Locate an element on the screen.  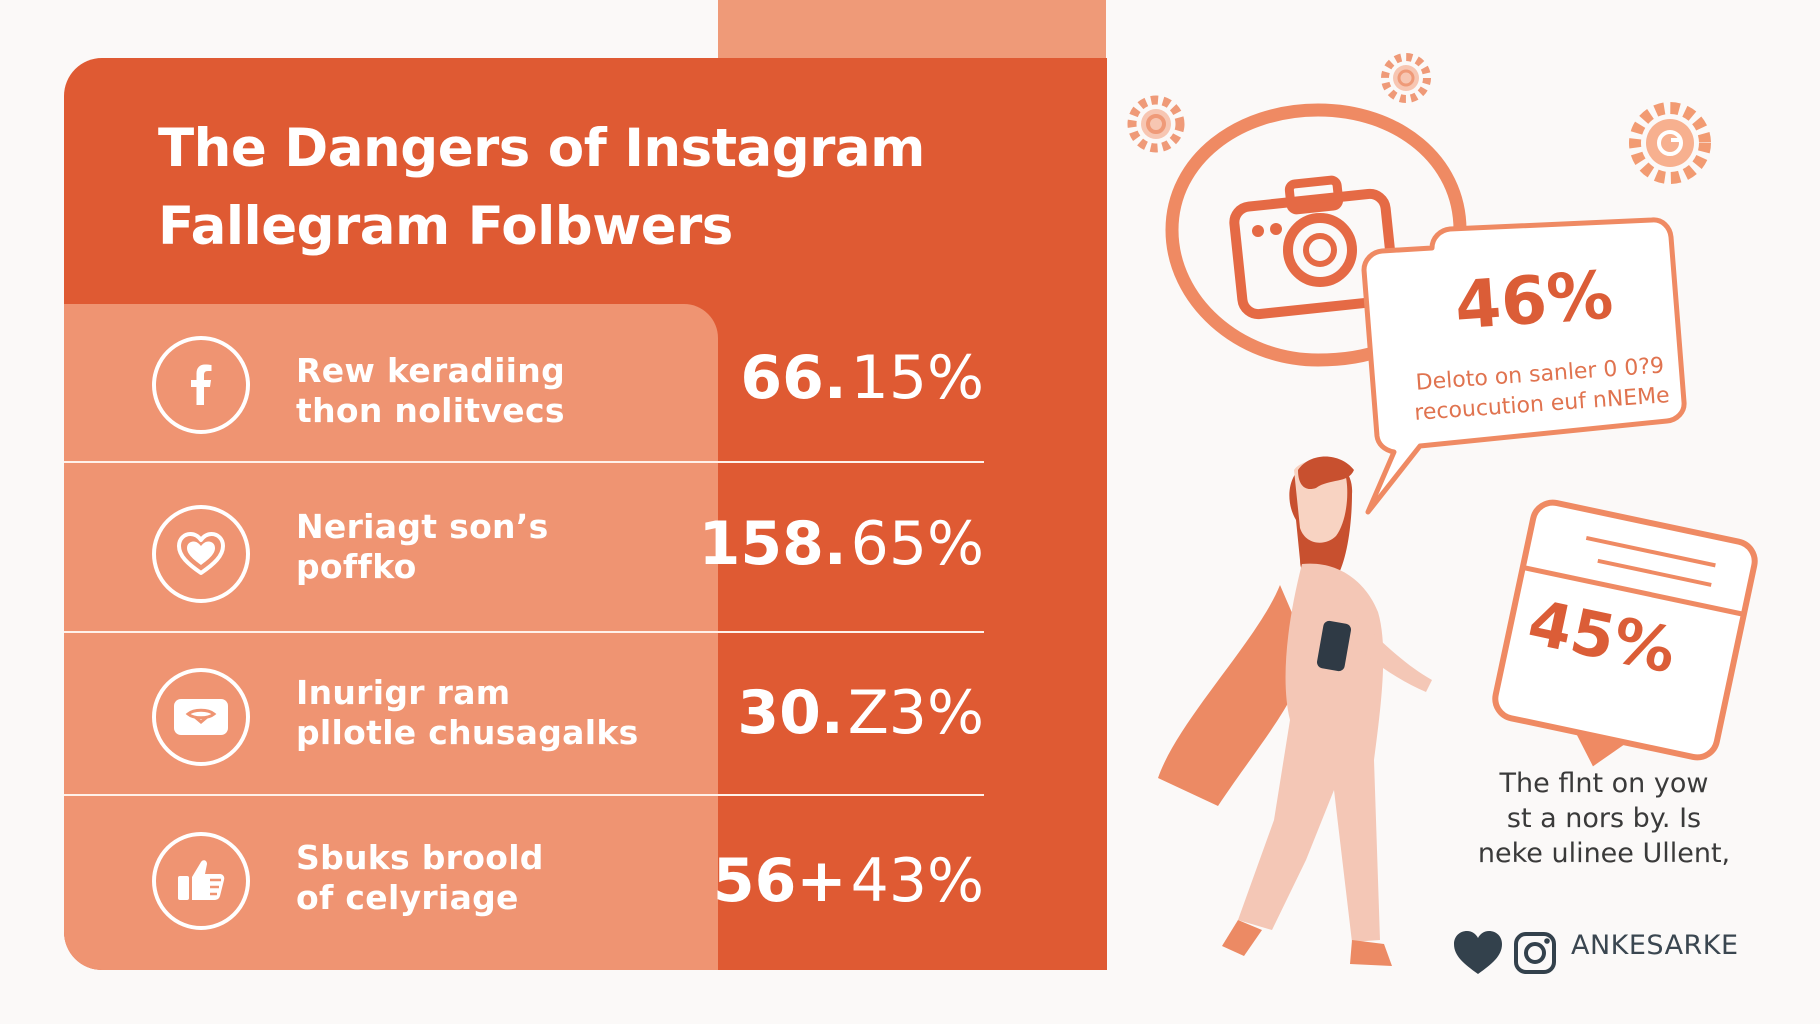
stat-row-value: 30.Z3% is located at coordinates (860, 713).